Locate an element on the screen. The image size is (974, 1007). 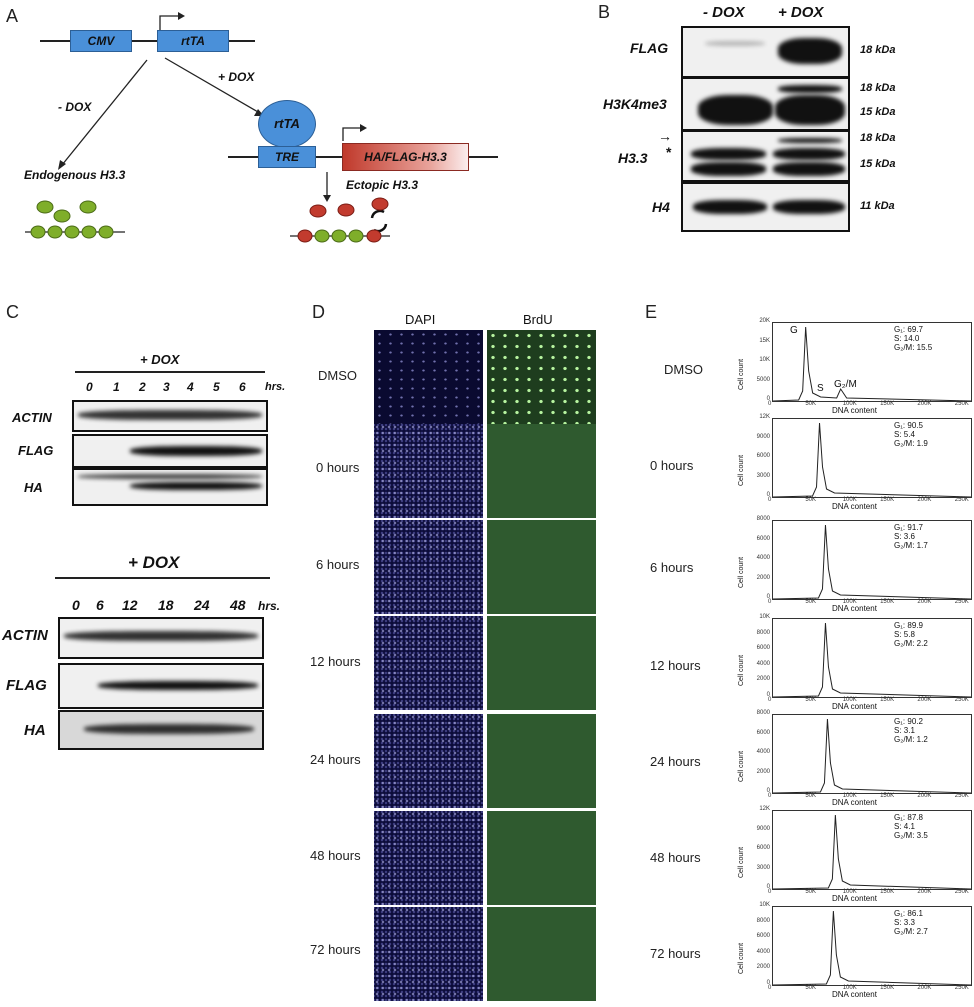
c-bottom-dox: + DOX is located at coordinates (154, 562).